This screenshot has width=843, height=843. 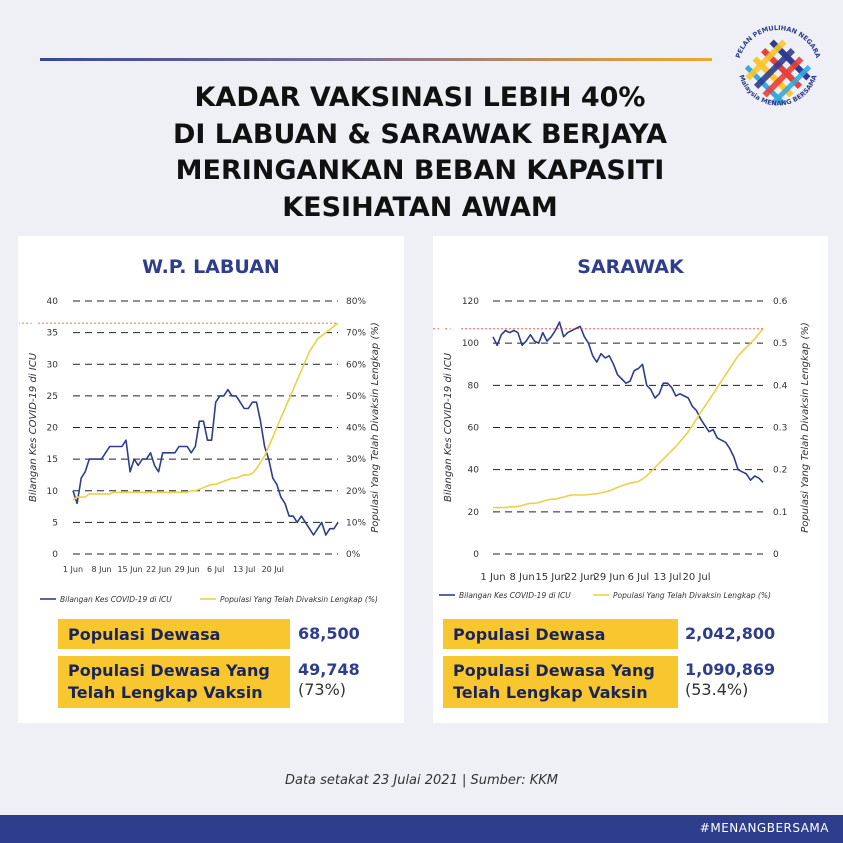 I want to click on y2-tick-label: 0.4, so click(x=780, y=386).